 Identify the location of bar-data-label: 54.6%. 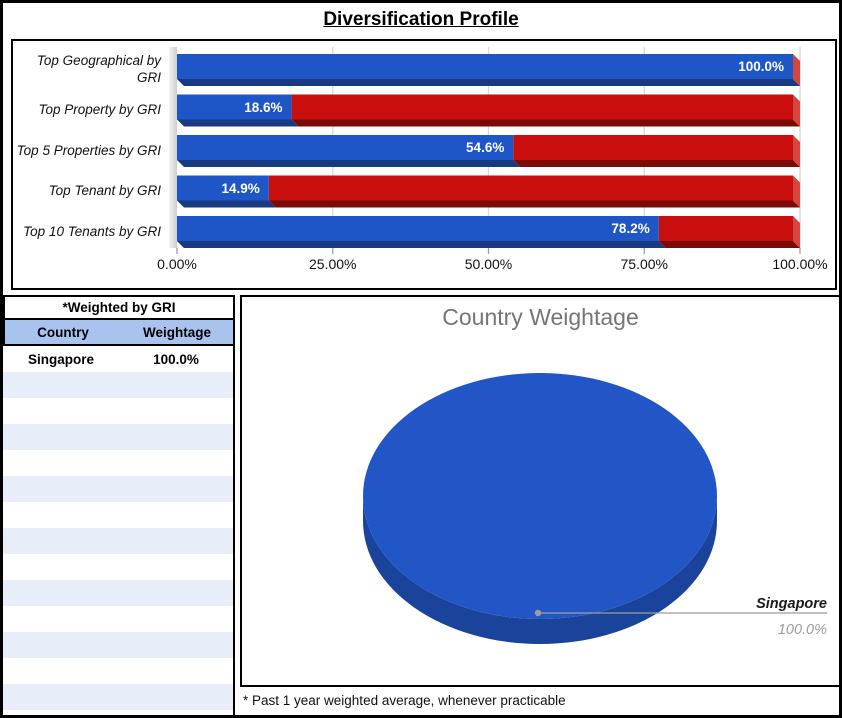
(485, 147).